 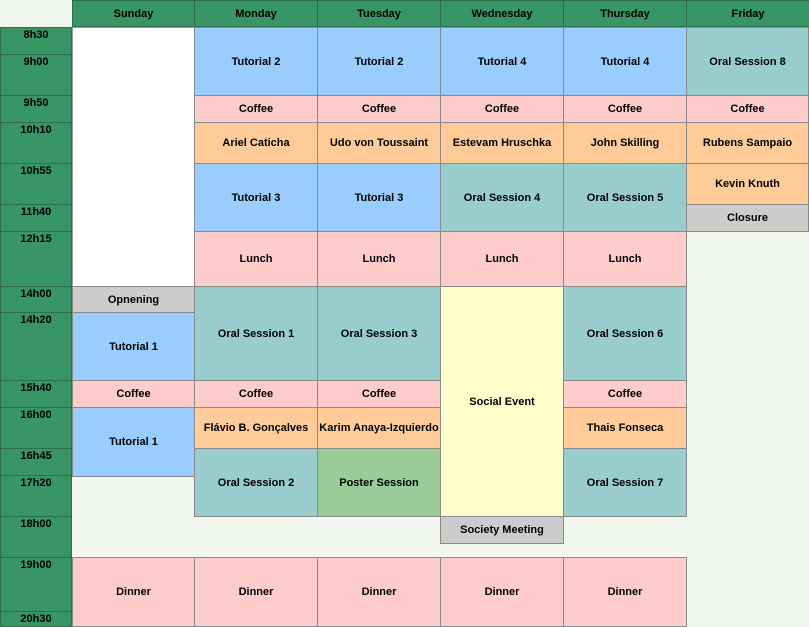 What do you see at coordinates (747, 143) in the screenshot?
I see `event-talk-friday: Rubens Sampaio` at bounding box center [747, 143].